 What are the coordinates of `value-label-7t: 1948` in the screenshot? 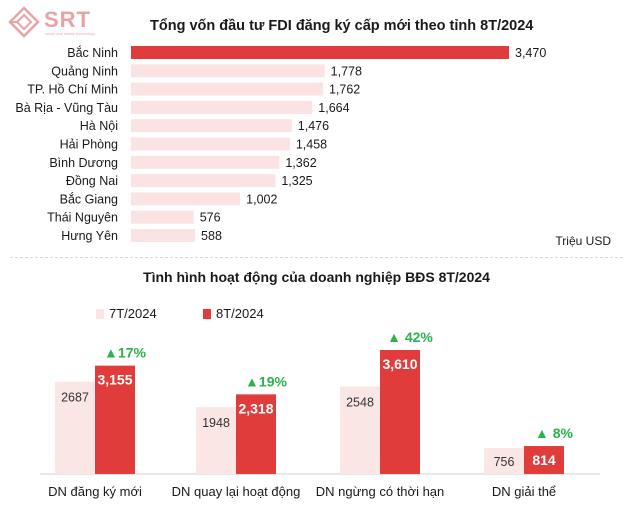 It's located at (216, 423).